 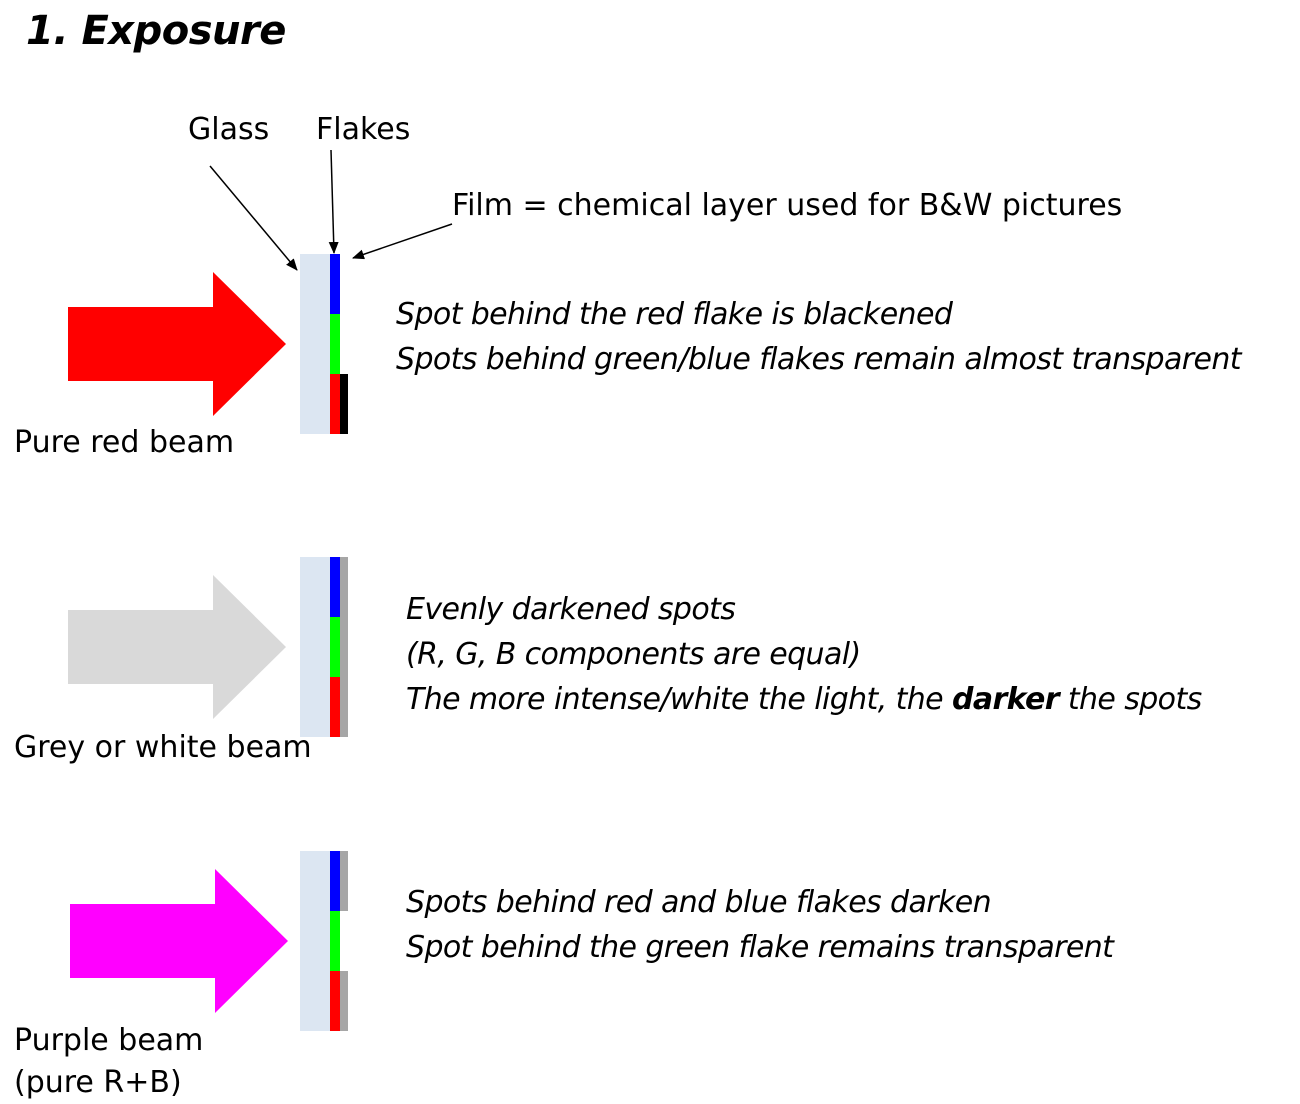 What do you see at coordinates (253, 218) in the screenshot?
I see `glass-pointer-arrow` at bounding box center [253, 218].